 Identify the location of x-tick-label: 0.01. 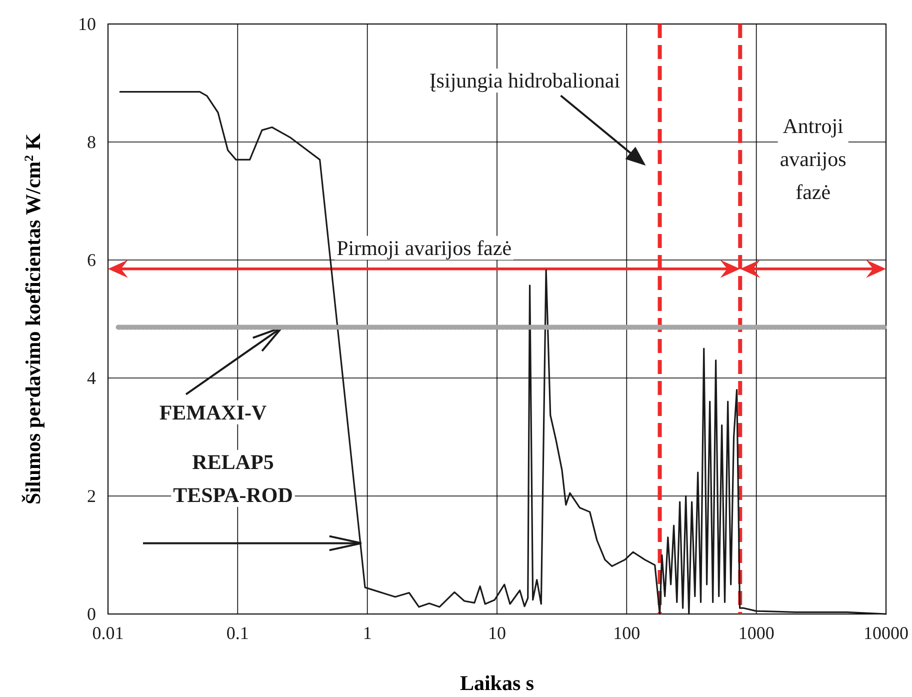
(108, 632).